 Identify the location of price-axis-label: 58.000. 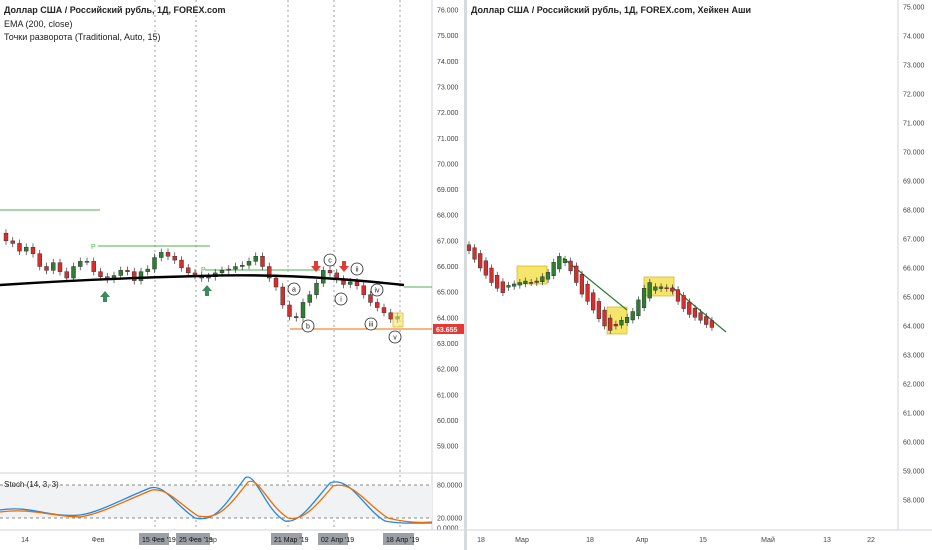
(914, 501).